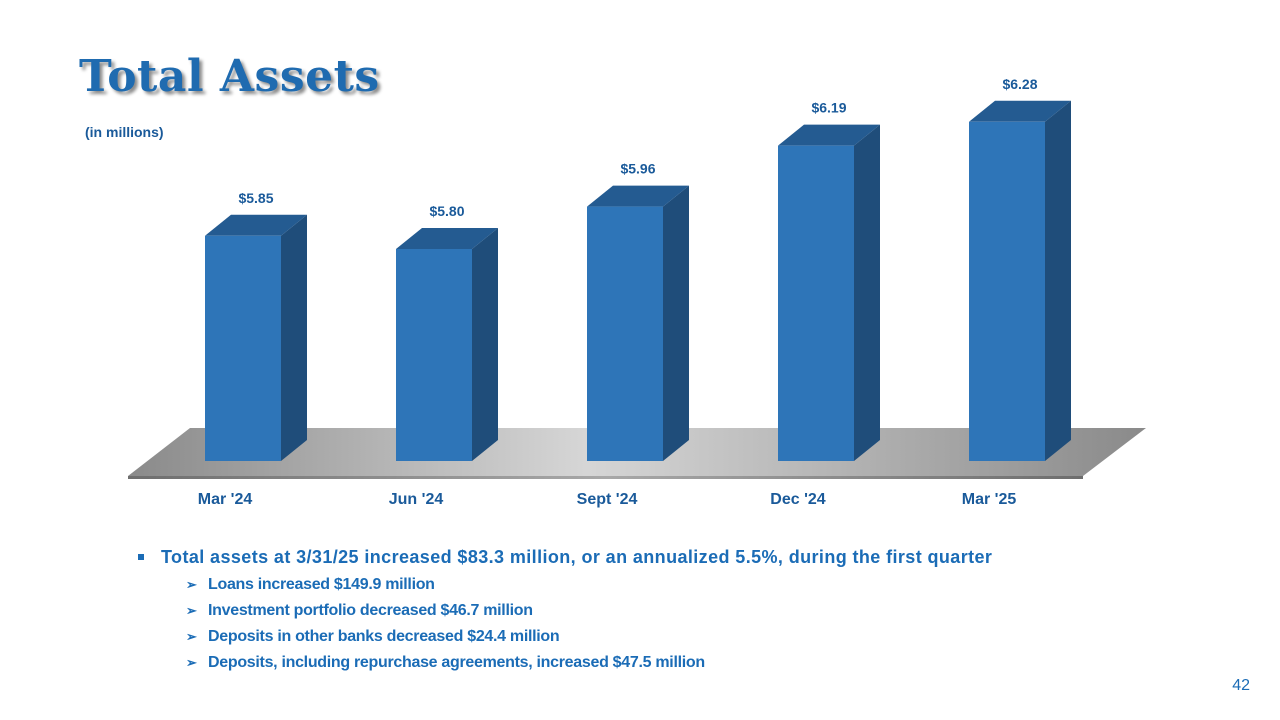 This screenshot has height=720, width=1280. I want to click on data-label: $6.28, so click(1019, 84).